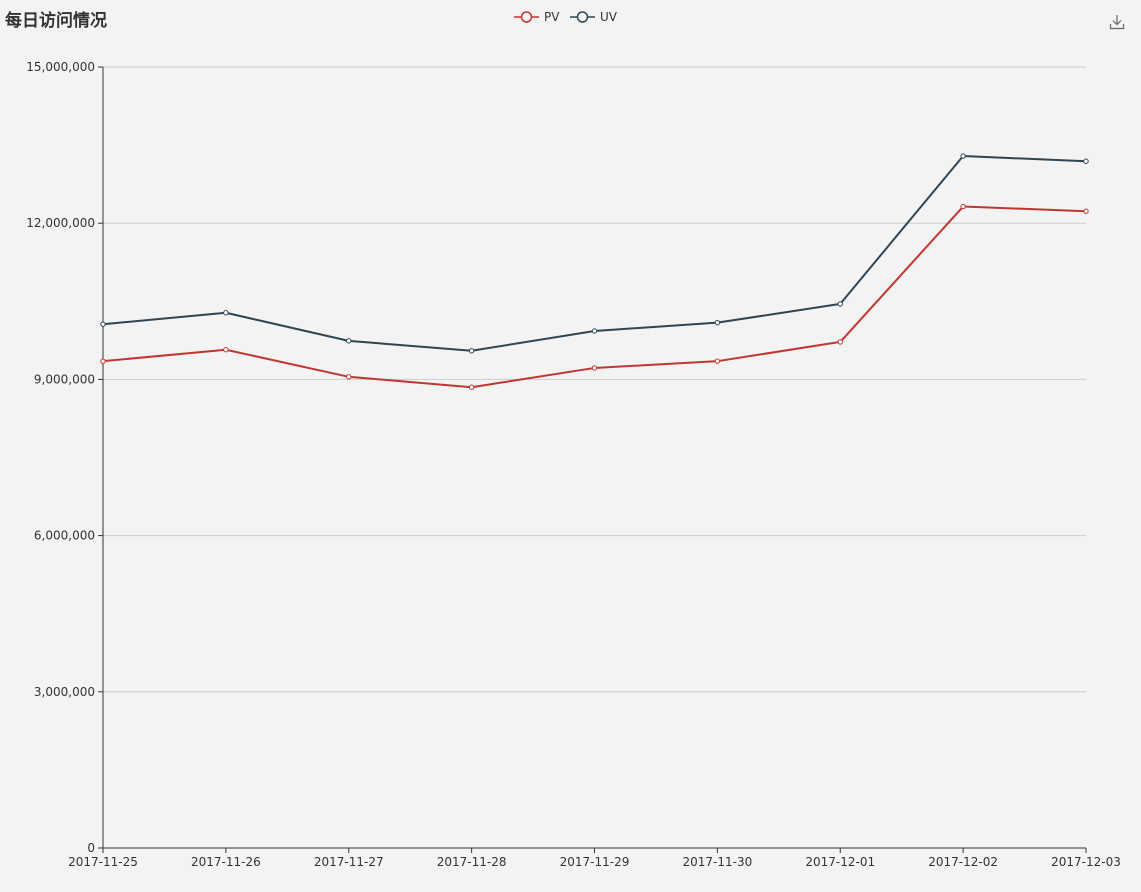 This screenshot has height=892, width=1141. Describe the element at coordinates (552, 17) in the screenshot. I see `legend-label: PV` at that location.